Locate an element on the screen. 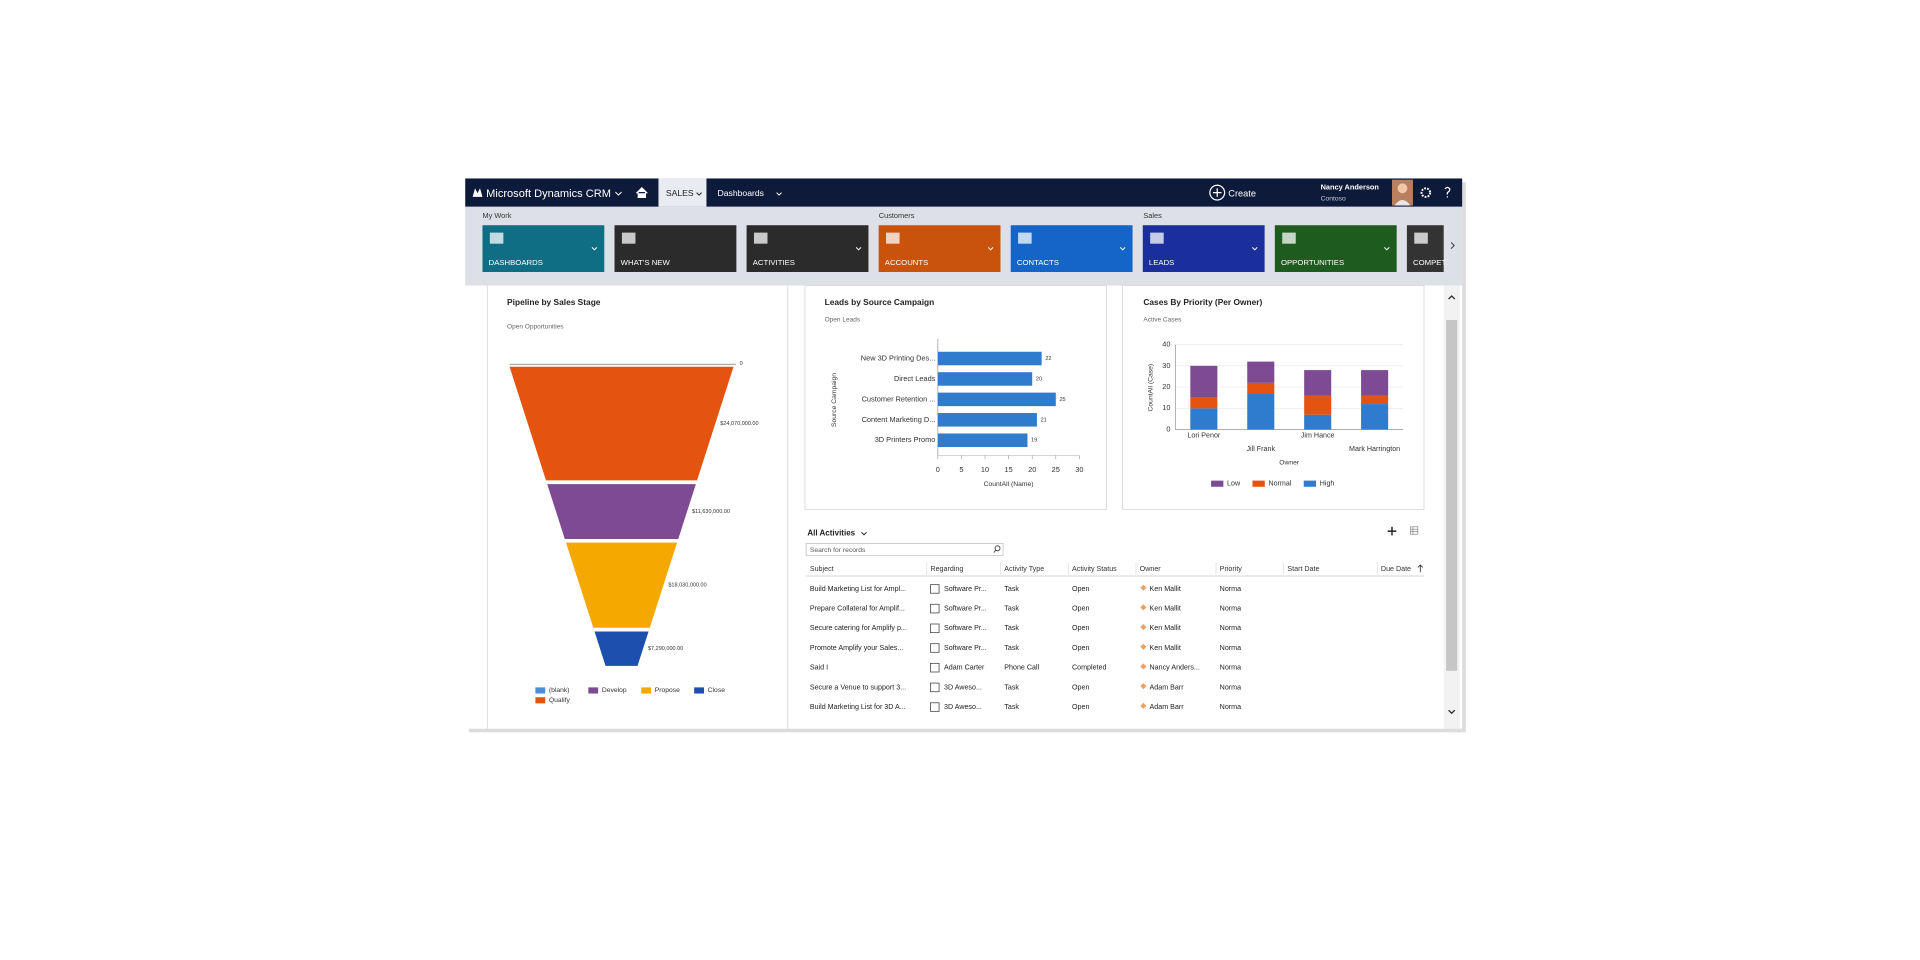 The width and height of the screenshot is (1920, 960). column-header: Subject is located at coordinates (822, 569).